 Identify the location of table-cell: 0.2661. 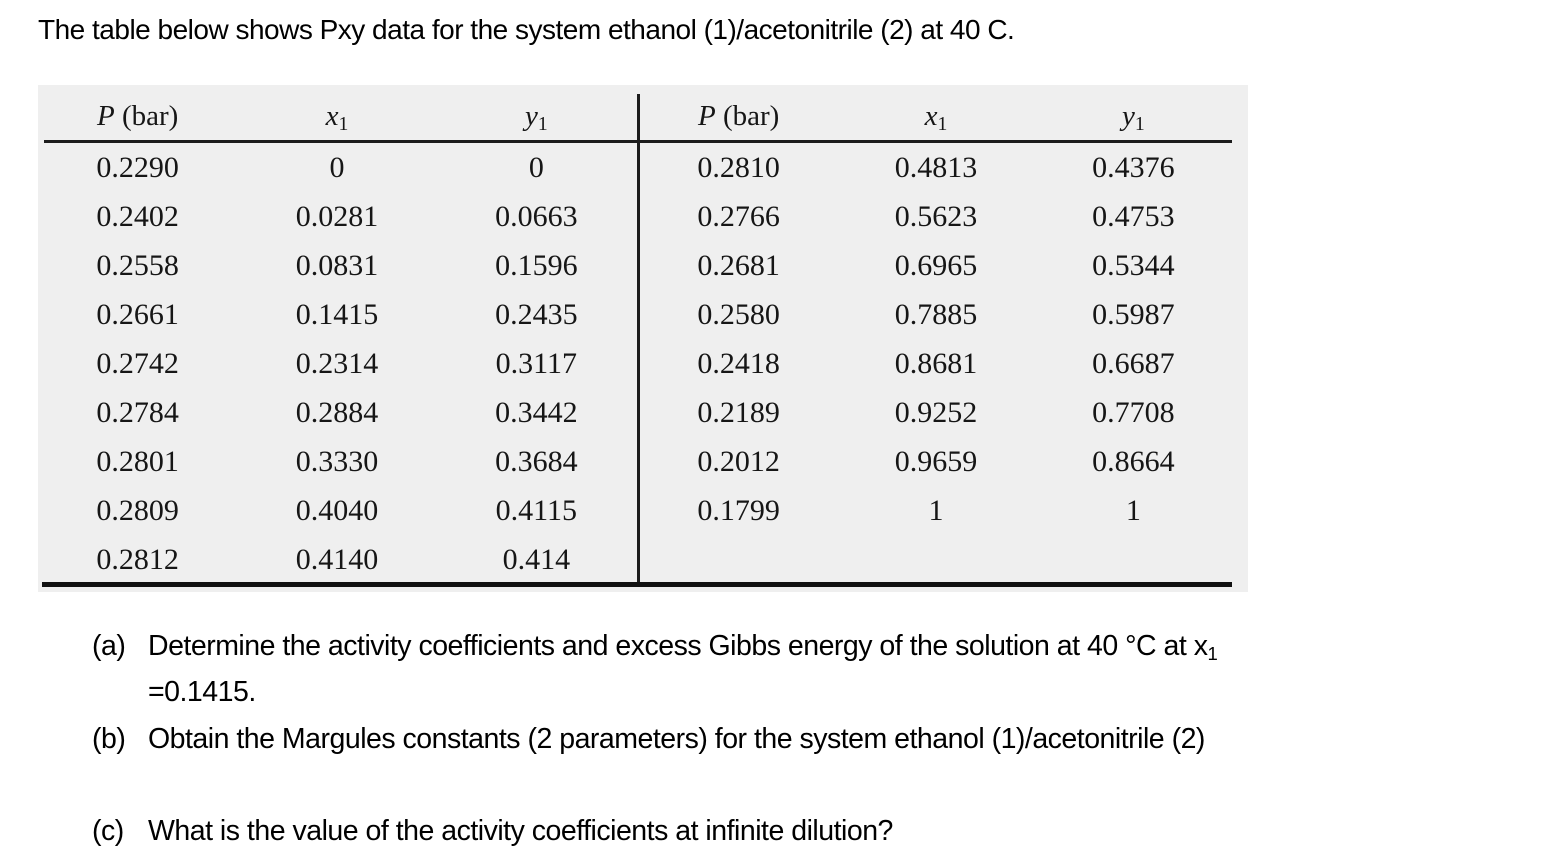
(137, 314).